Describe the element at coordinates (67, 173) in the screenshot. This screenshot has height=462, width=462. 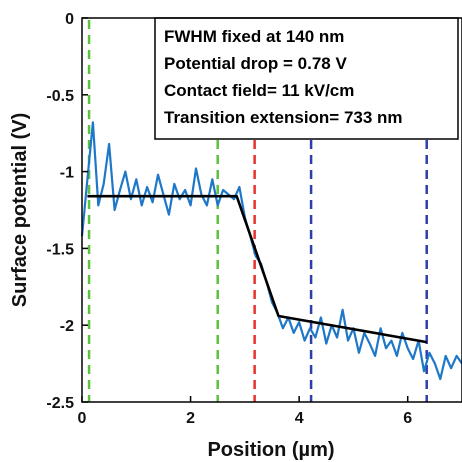
I see `y-tick-label: -1` at that location.